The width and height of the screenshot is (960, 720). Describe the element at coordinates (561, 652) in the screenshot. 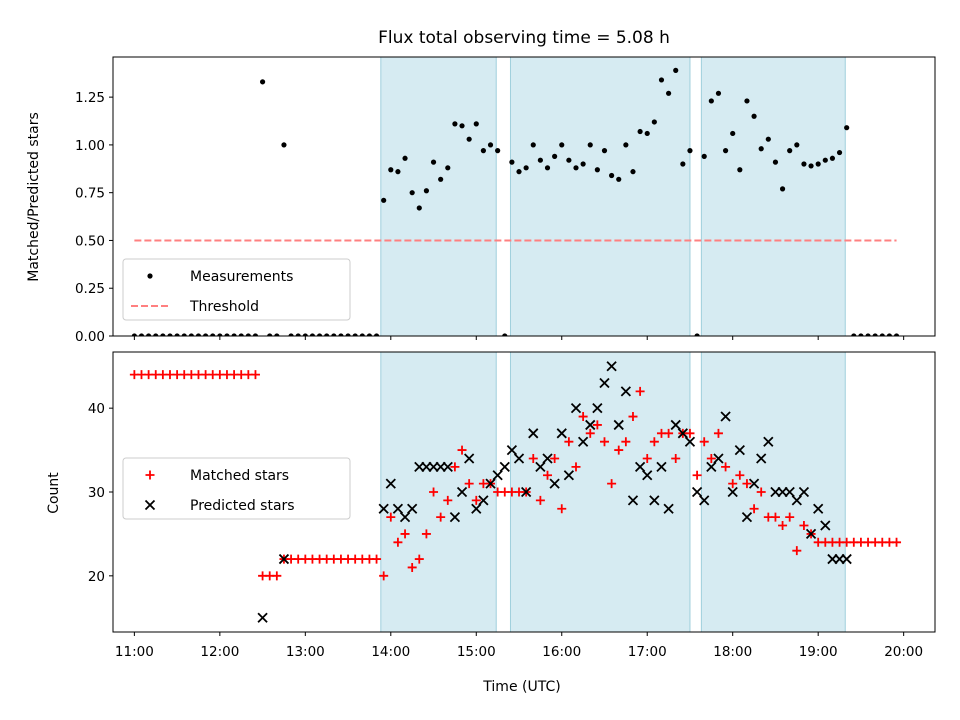

I see `x-tick-label: 16:00` at that location.